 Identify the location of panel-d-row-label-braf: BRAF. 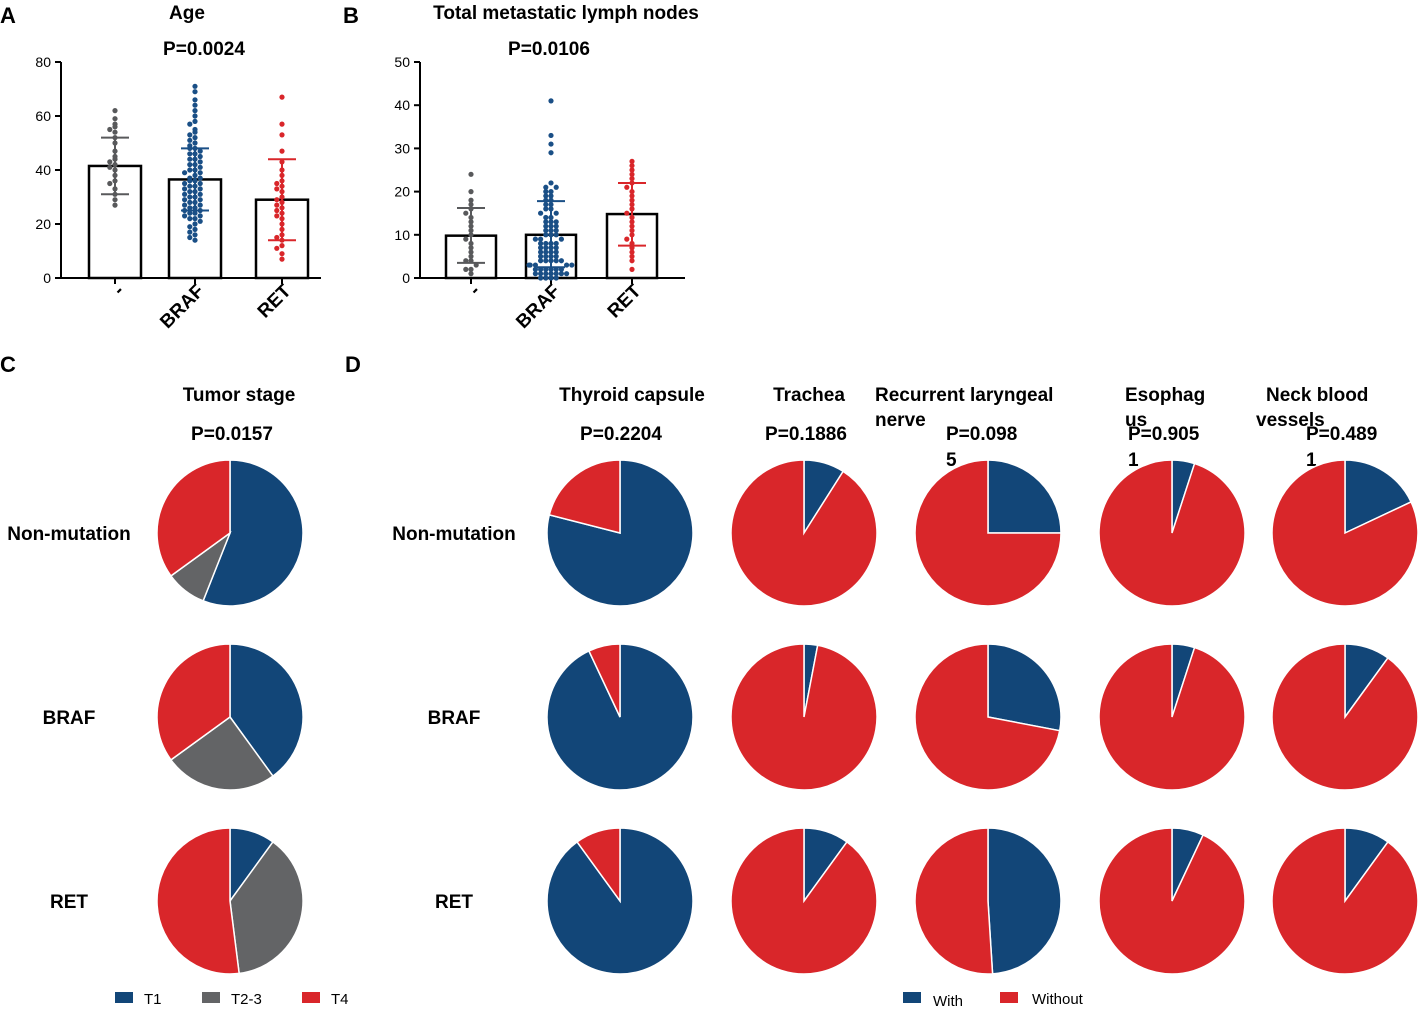
(454, 718).